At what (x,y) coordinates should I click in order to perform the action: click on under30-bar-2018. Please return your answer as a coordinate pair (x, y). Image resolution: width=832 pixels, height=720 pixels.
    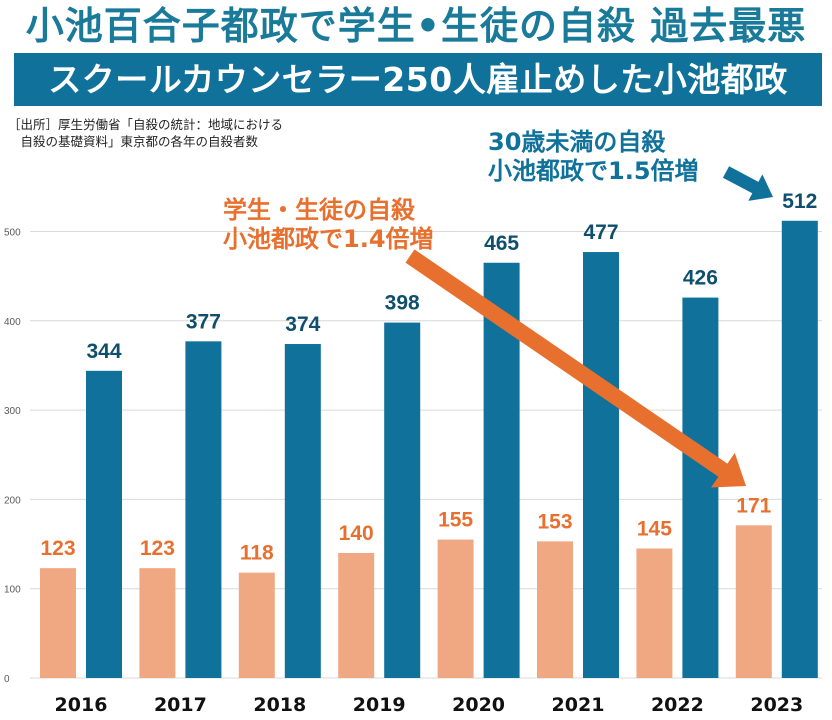
    Looking at the image, I should click on (302, 511).